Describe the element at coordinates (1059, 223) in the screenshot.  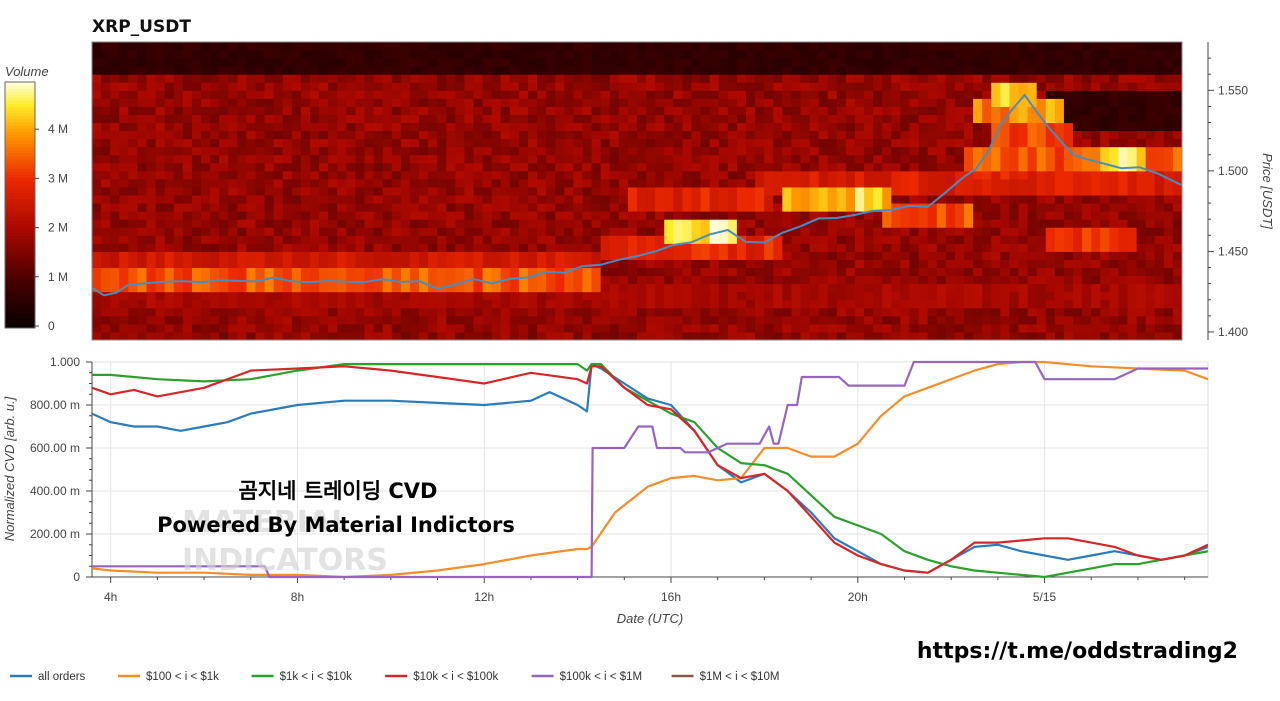
I see `heatmap-cell-1906` at that location.